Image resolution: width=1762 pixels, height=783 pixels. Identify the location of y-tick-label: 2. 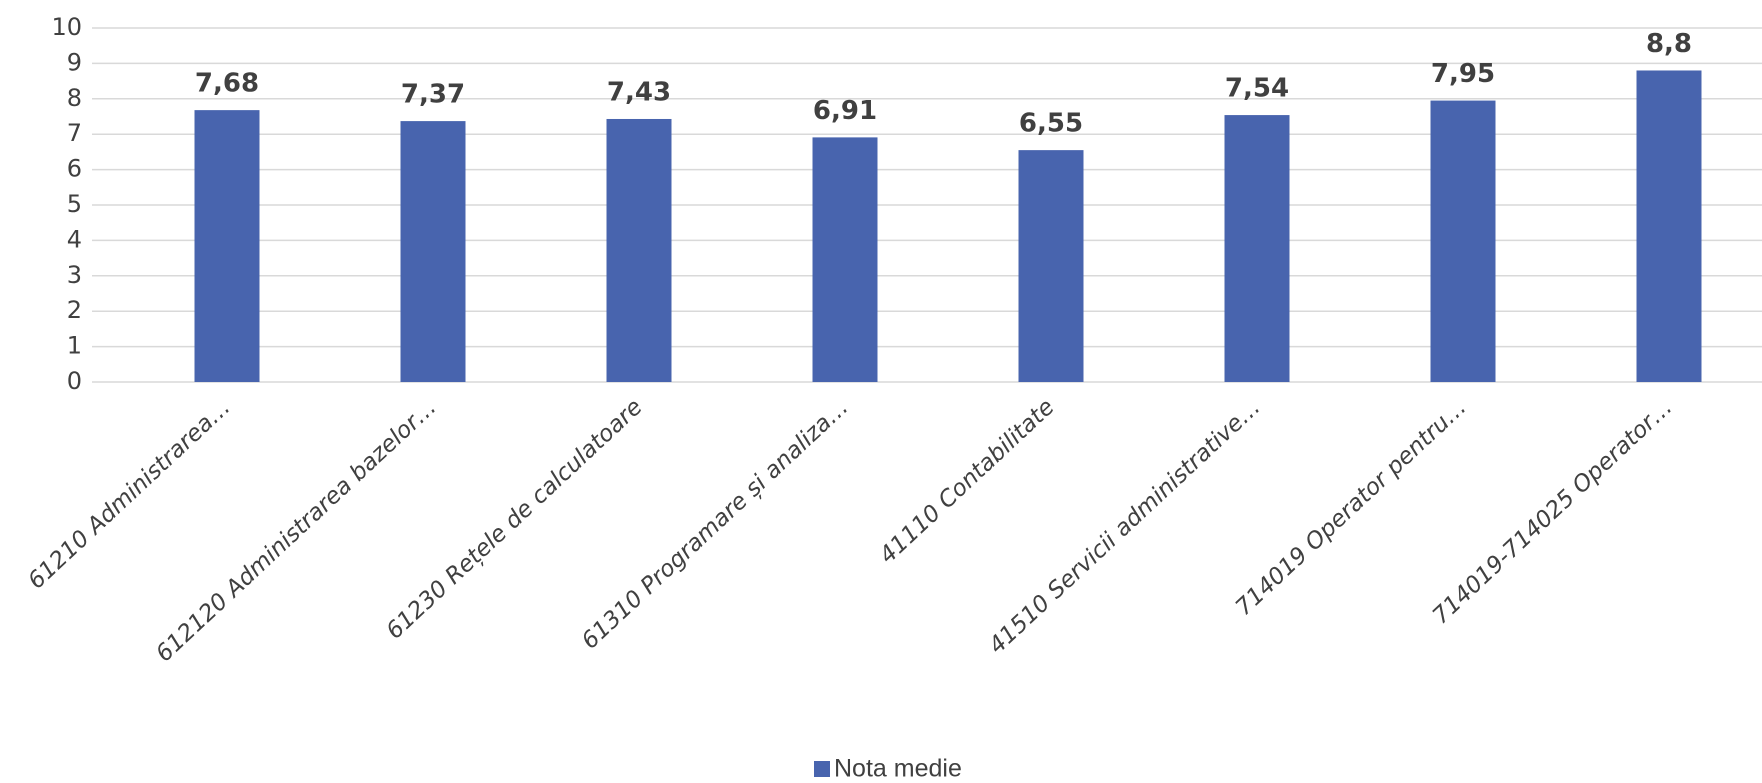
(74, 310).